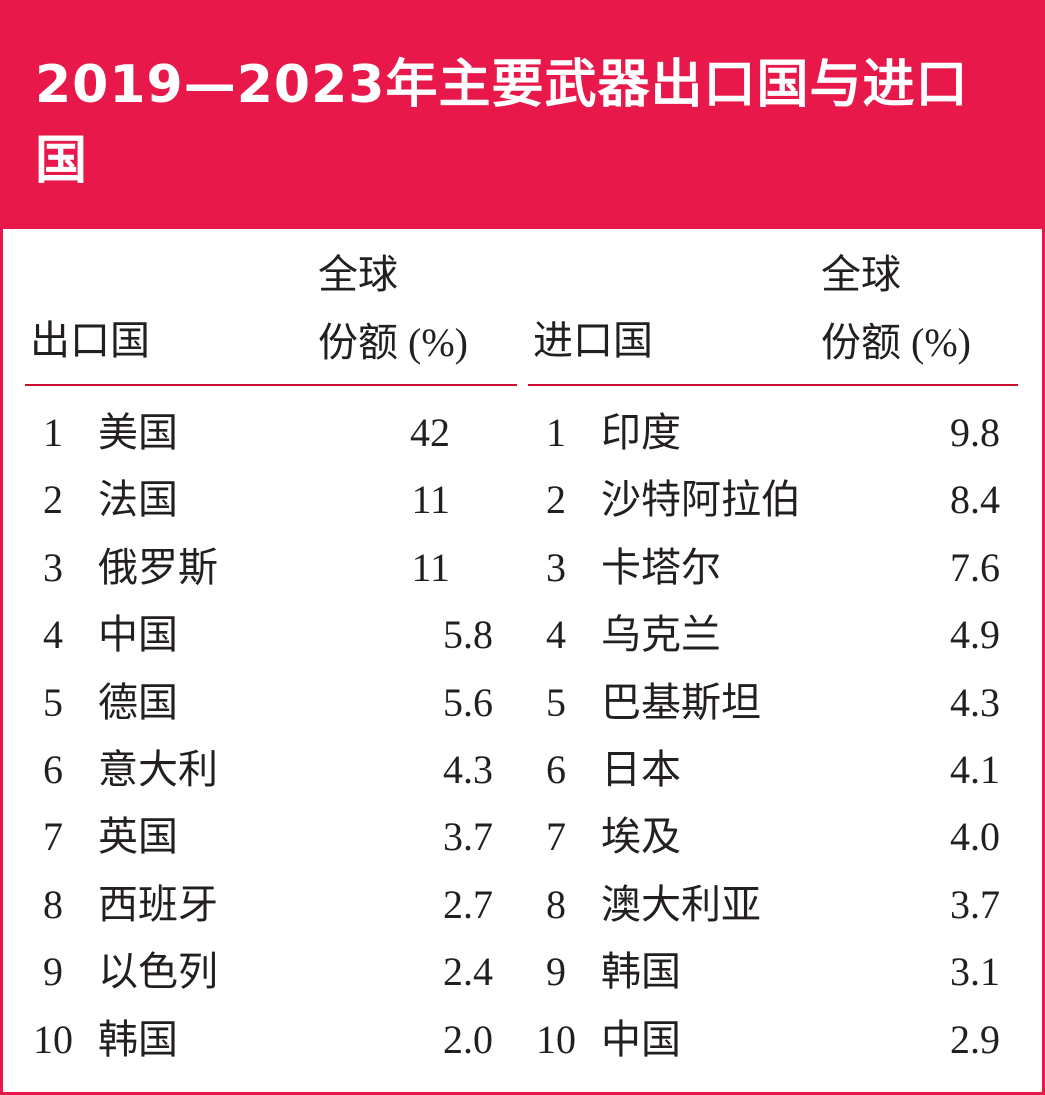  Describe the element at coordinates (975, 1039) in the screenshot. I see `share: 2.9` at that location.